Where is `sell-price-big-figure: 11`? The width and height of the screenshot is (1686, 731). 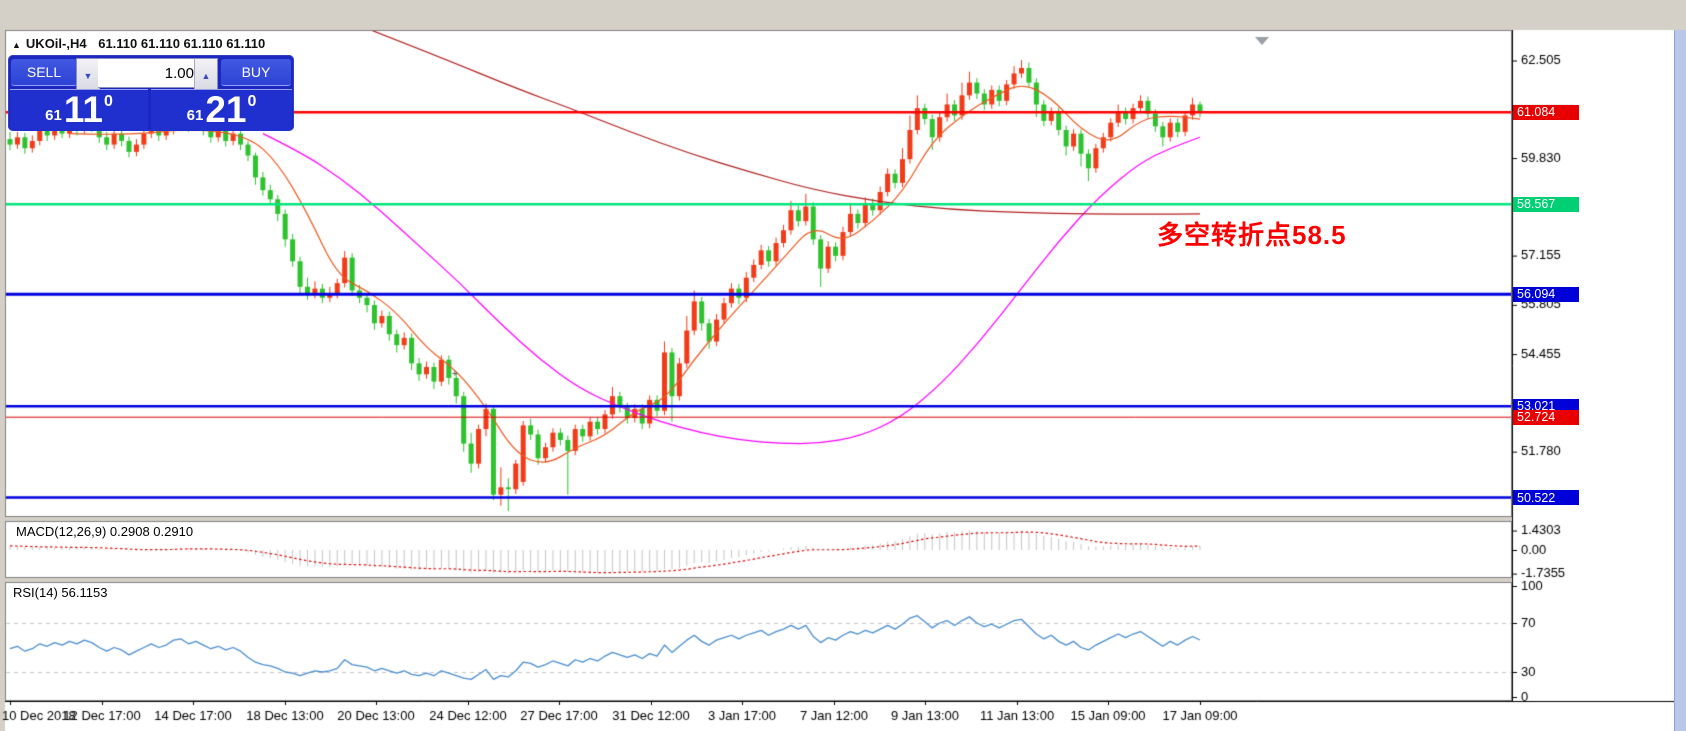
sell-price-big-figure: 11 is located at coordinates (83, 109).